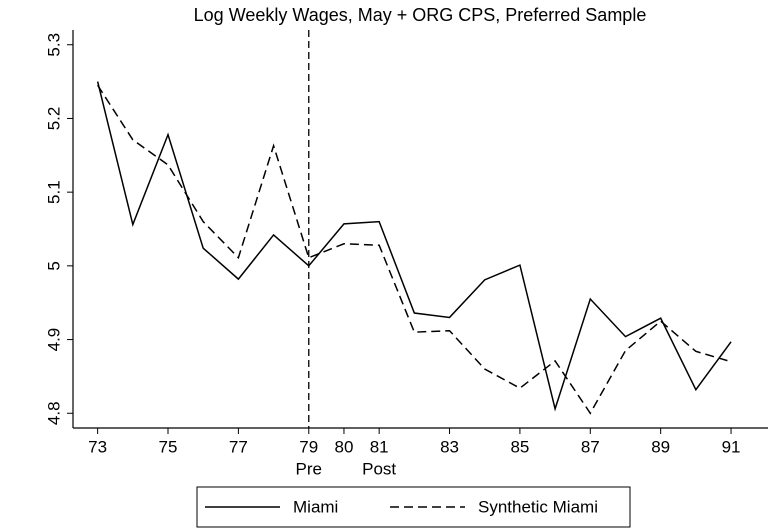 The height and width of the screenshot is (531, 768). I want to click on annotation: Pre, so click(309, 468).